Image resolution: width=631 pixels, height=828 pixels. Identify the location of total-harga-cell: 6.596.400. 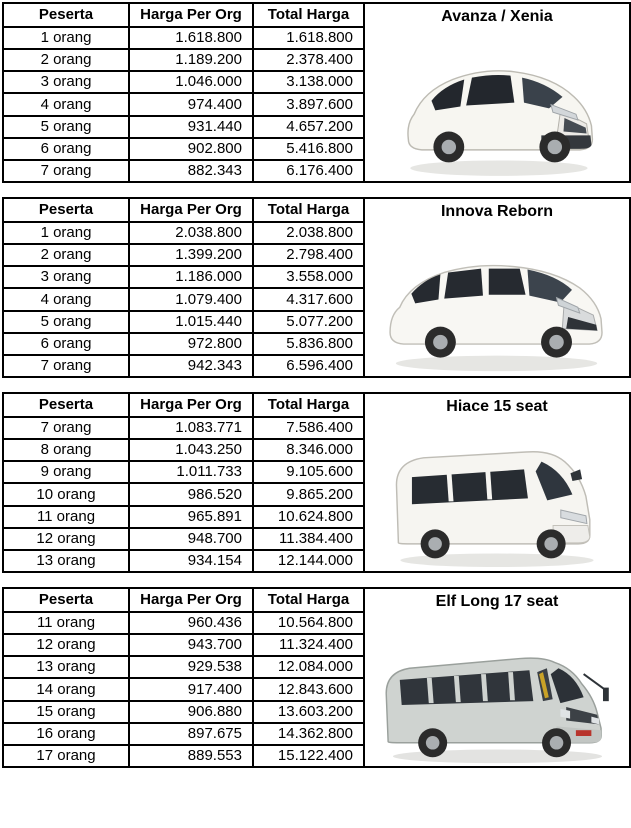
(308, 366).